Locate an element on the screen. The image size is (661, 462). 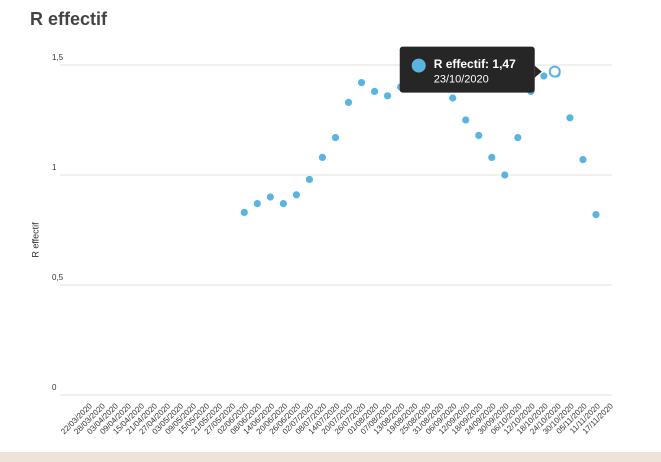
chart-title: R effectif is located at coordinates (69, 19).